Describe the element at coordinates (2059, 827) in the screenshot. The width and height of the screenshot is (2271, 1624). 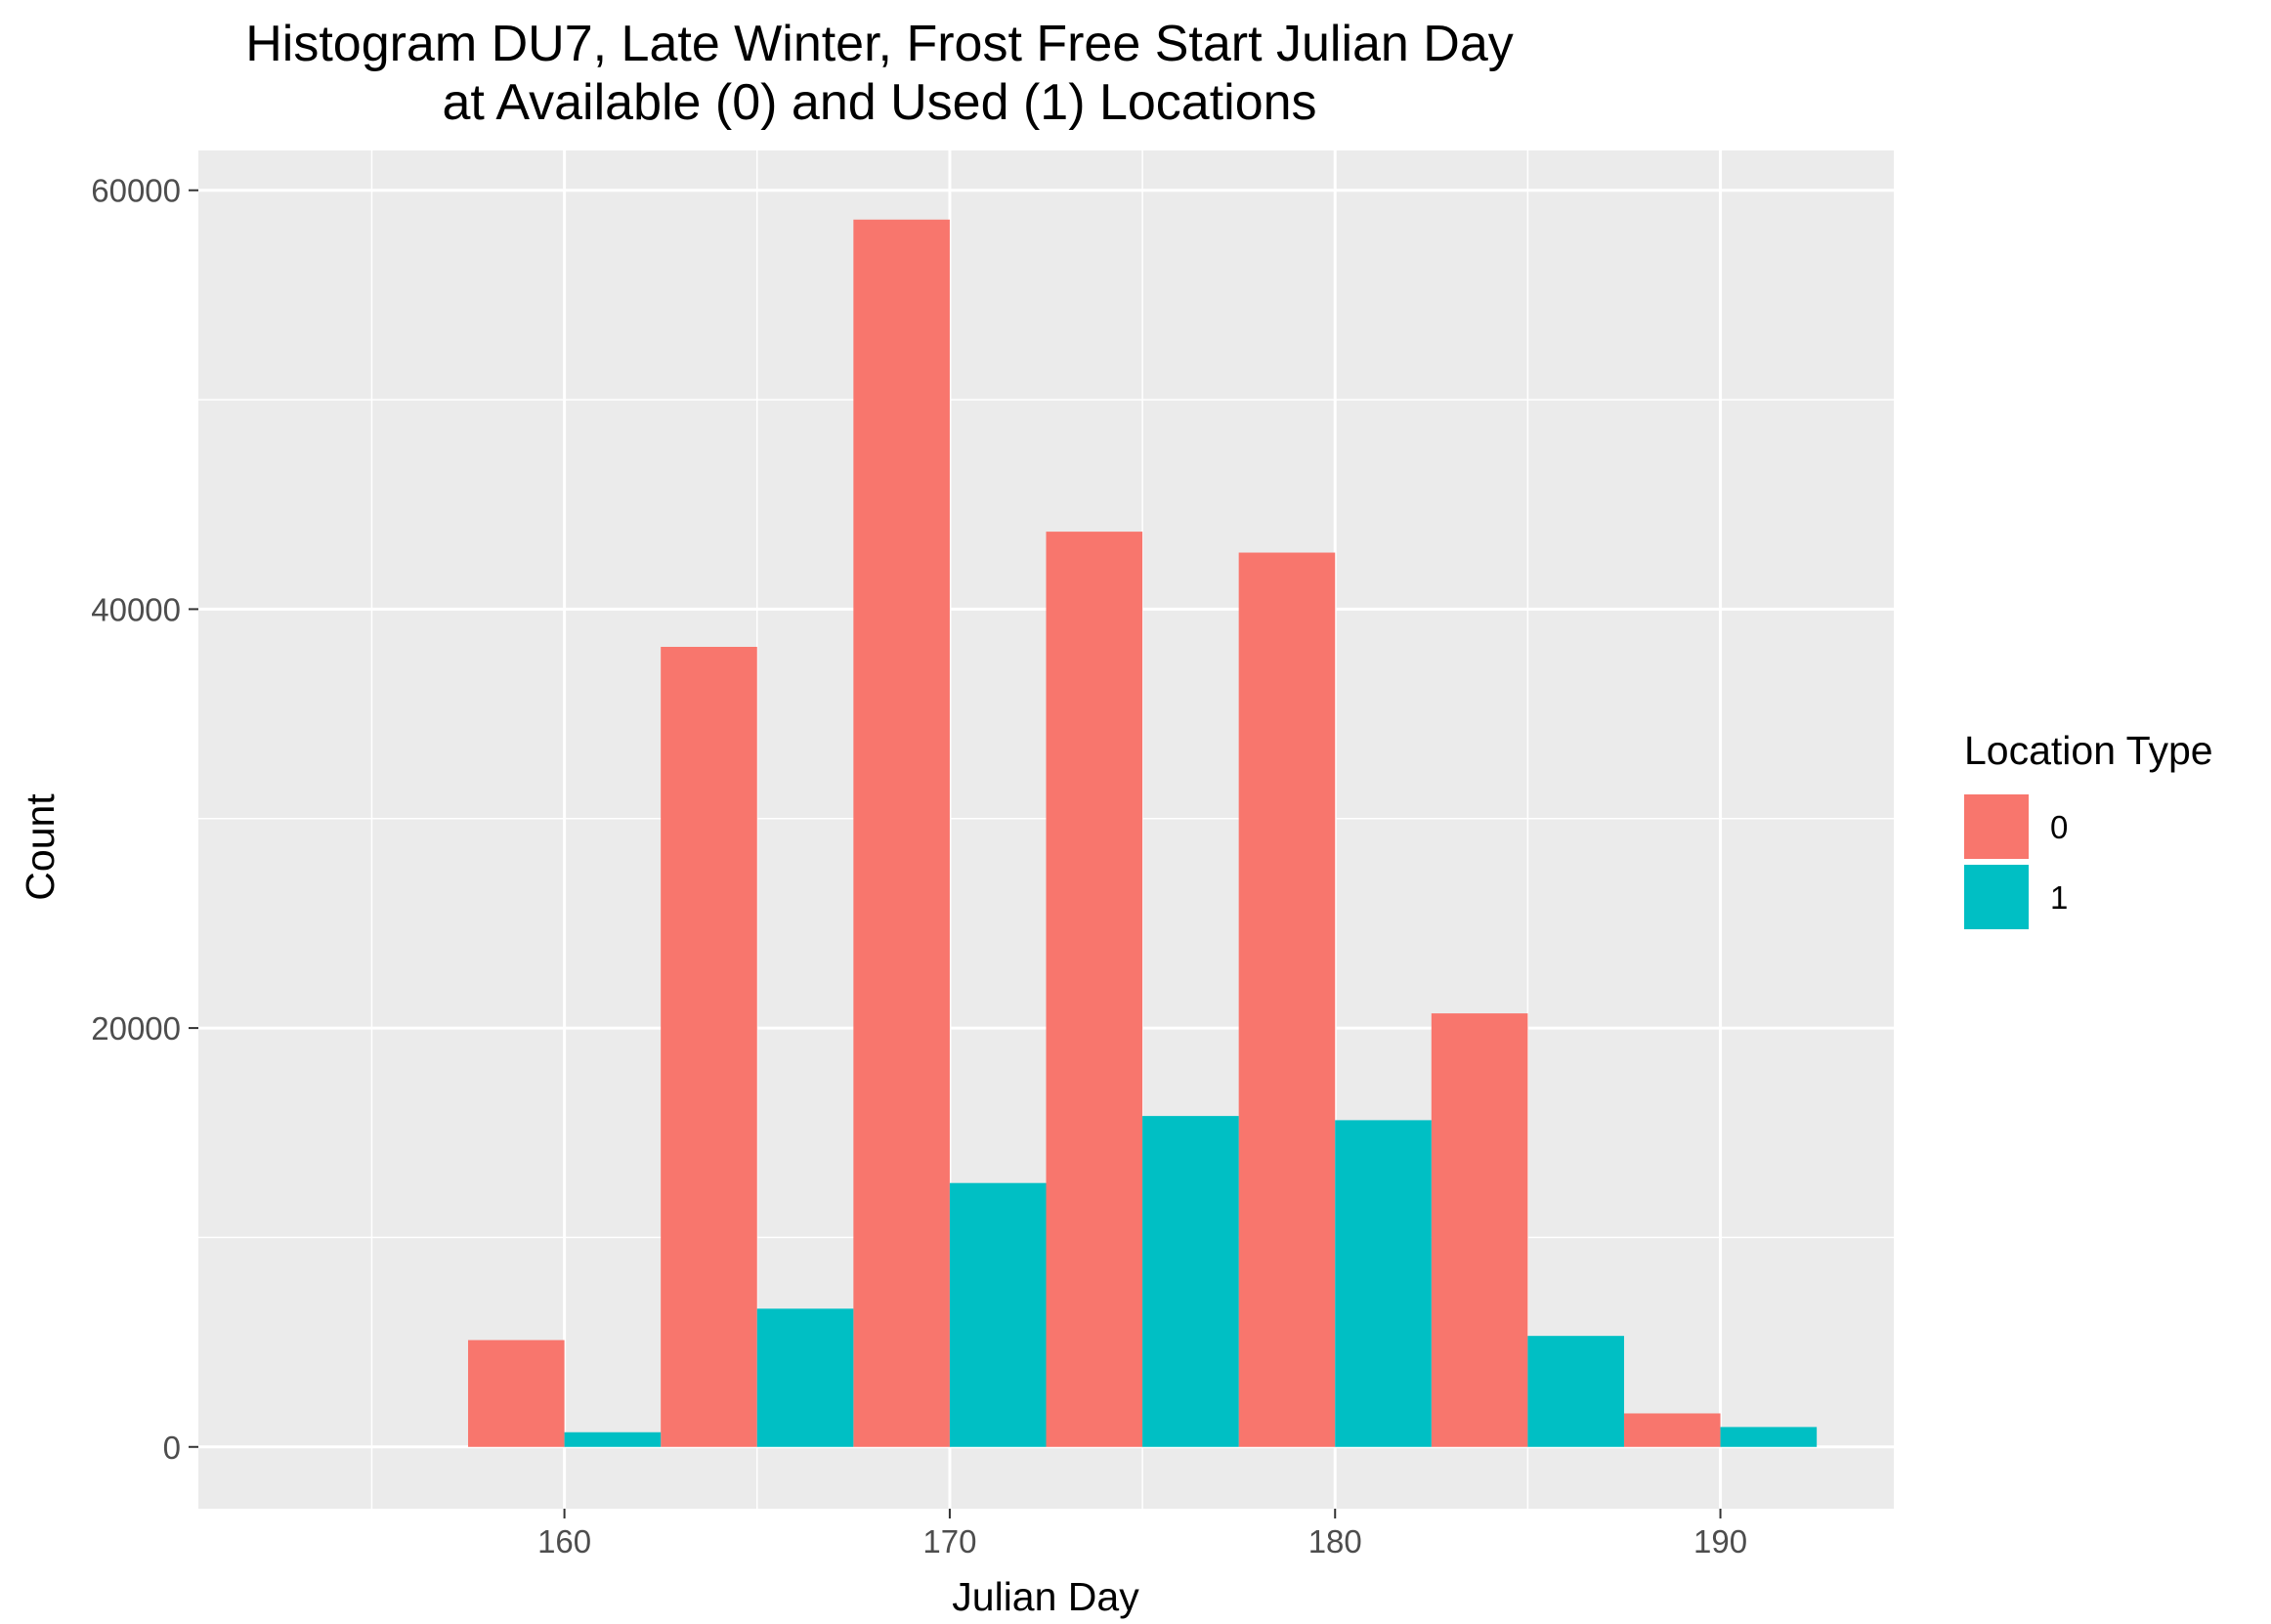
I see `legend-label-0: 0` at that location.